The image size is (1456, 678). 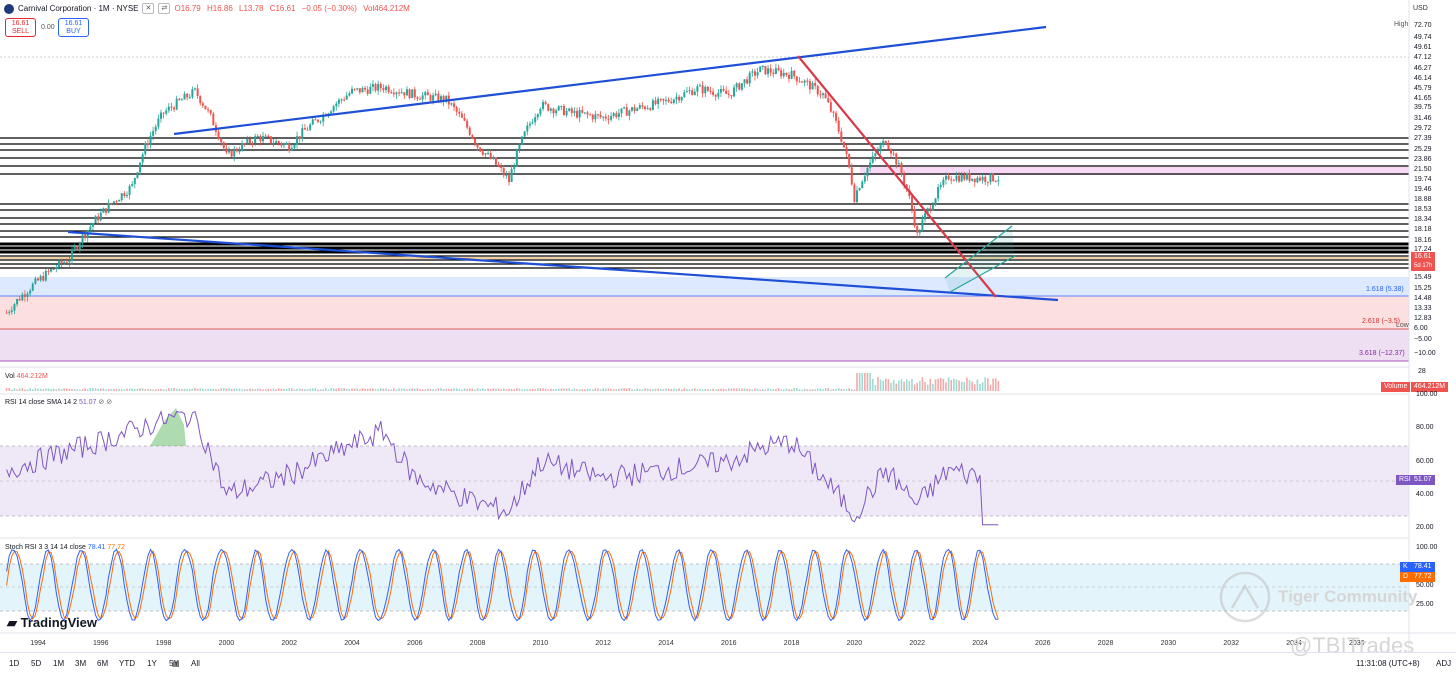 I want to click on sell-button: 16.61 SELL, so click(x=20, y=27).